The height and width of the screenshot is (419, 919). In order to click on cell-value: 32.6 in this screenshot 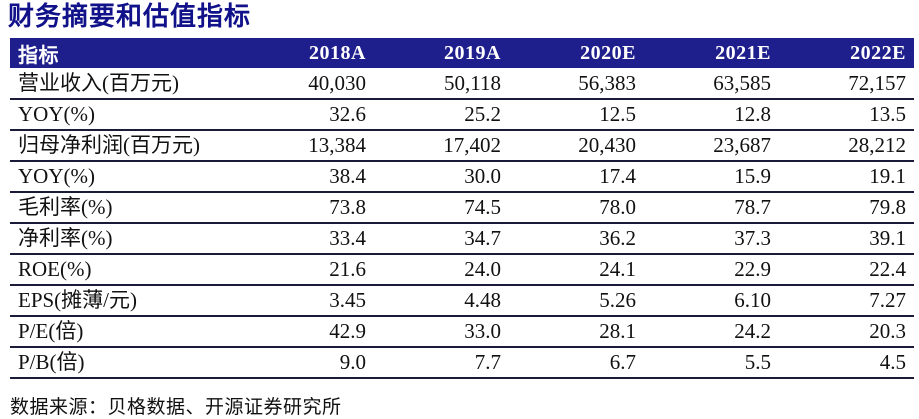, I will do `click(306, 115)`.